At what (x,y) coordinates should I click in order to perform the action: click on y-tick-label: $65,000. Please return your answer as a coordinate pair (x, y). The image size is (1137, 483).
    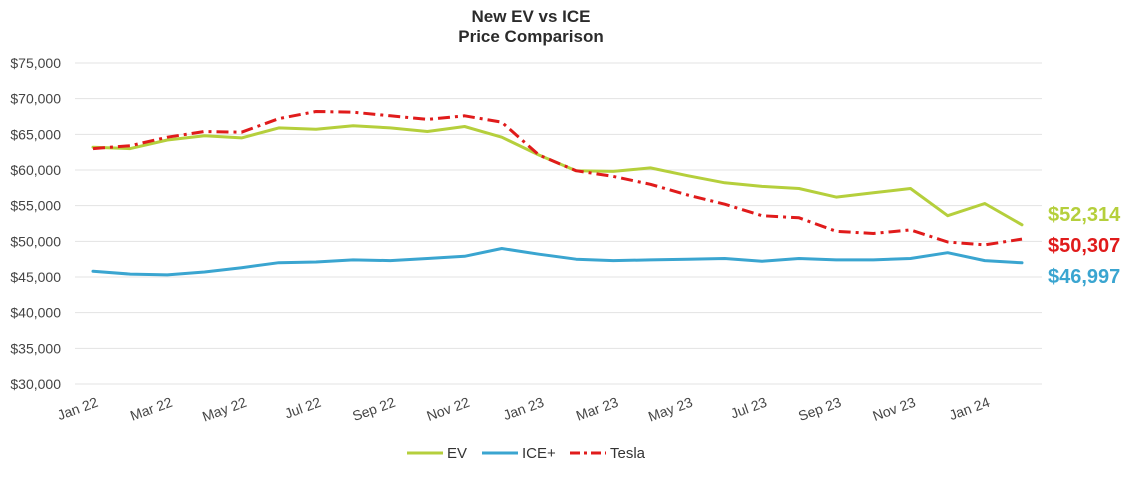
    Looking at the image, I should click on (35, 134).